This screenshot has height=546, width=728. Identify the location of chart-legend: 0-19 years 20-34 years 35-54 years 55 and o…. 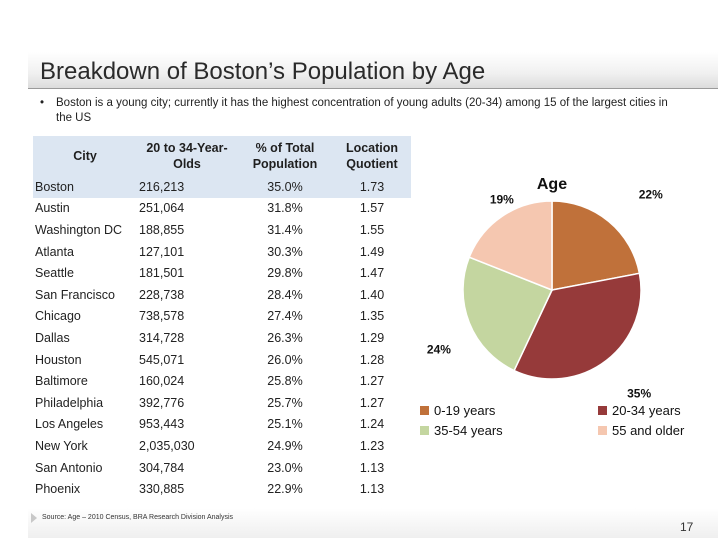
(552, 420).